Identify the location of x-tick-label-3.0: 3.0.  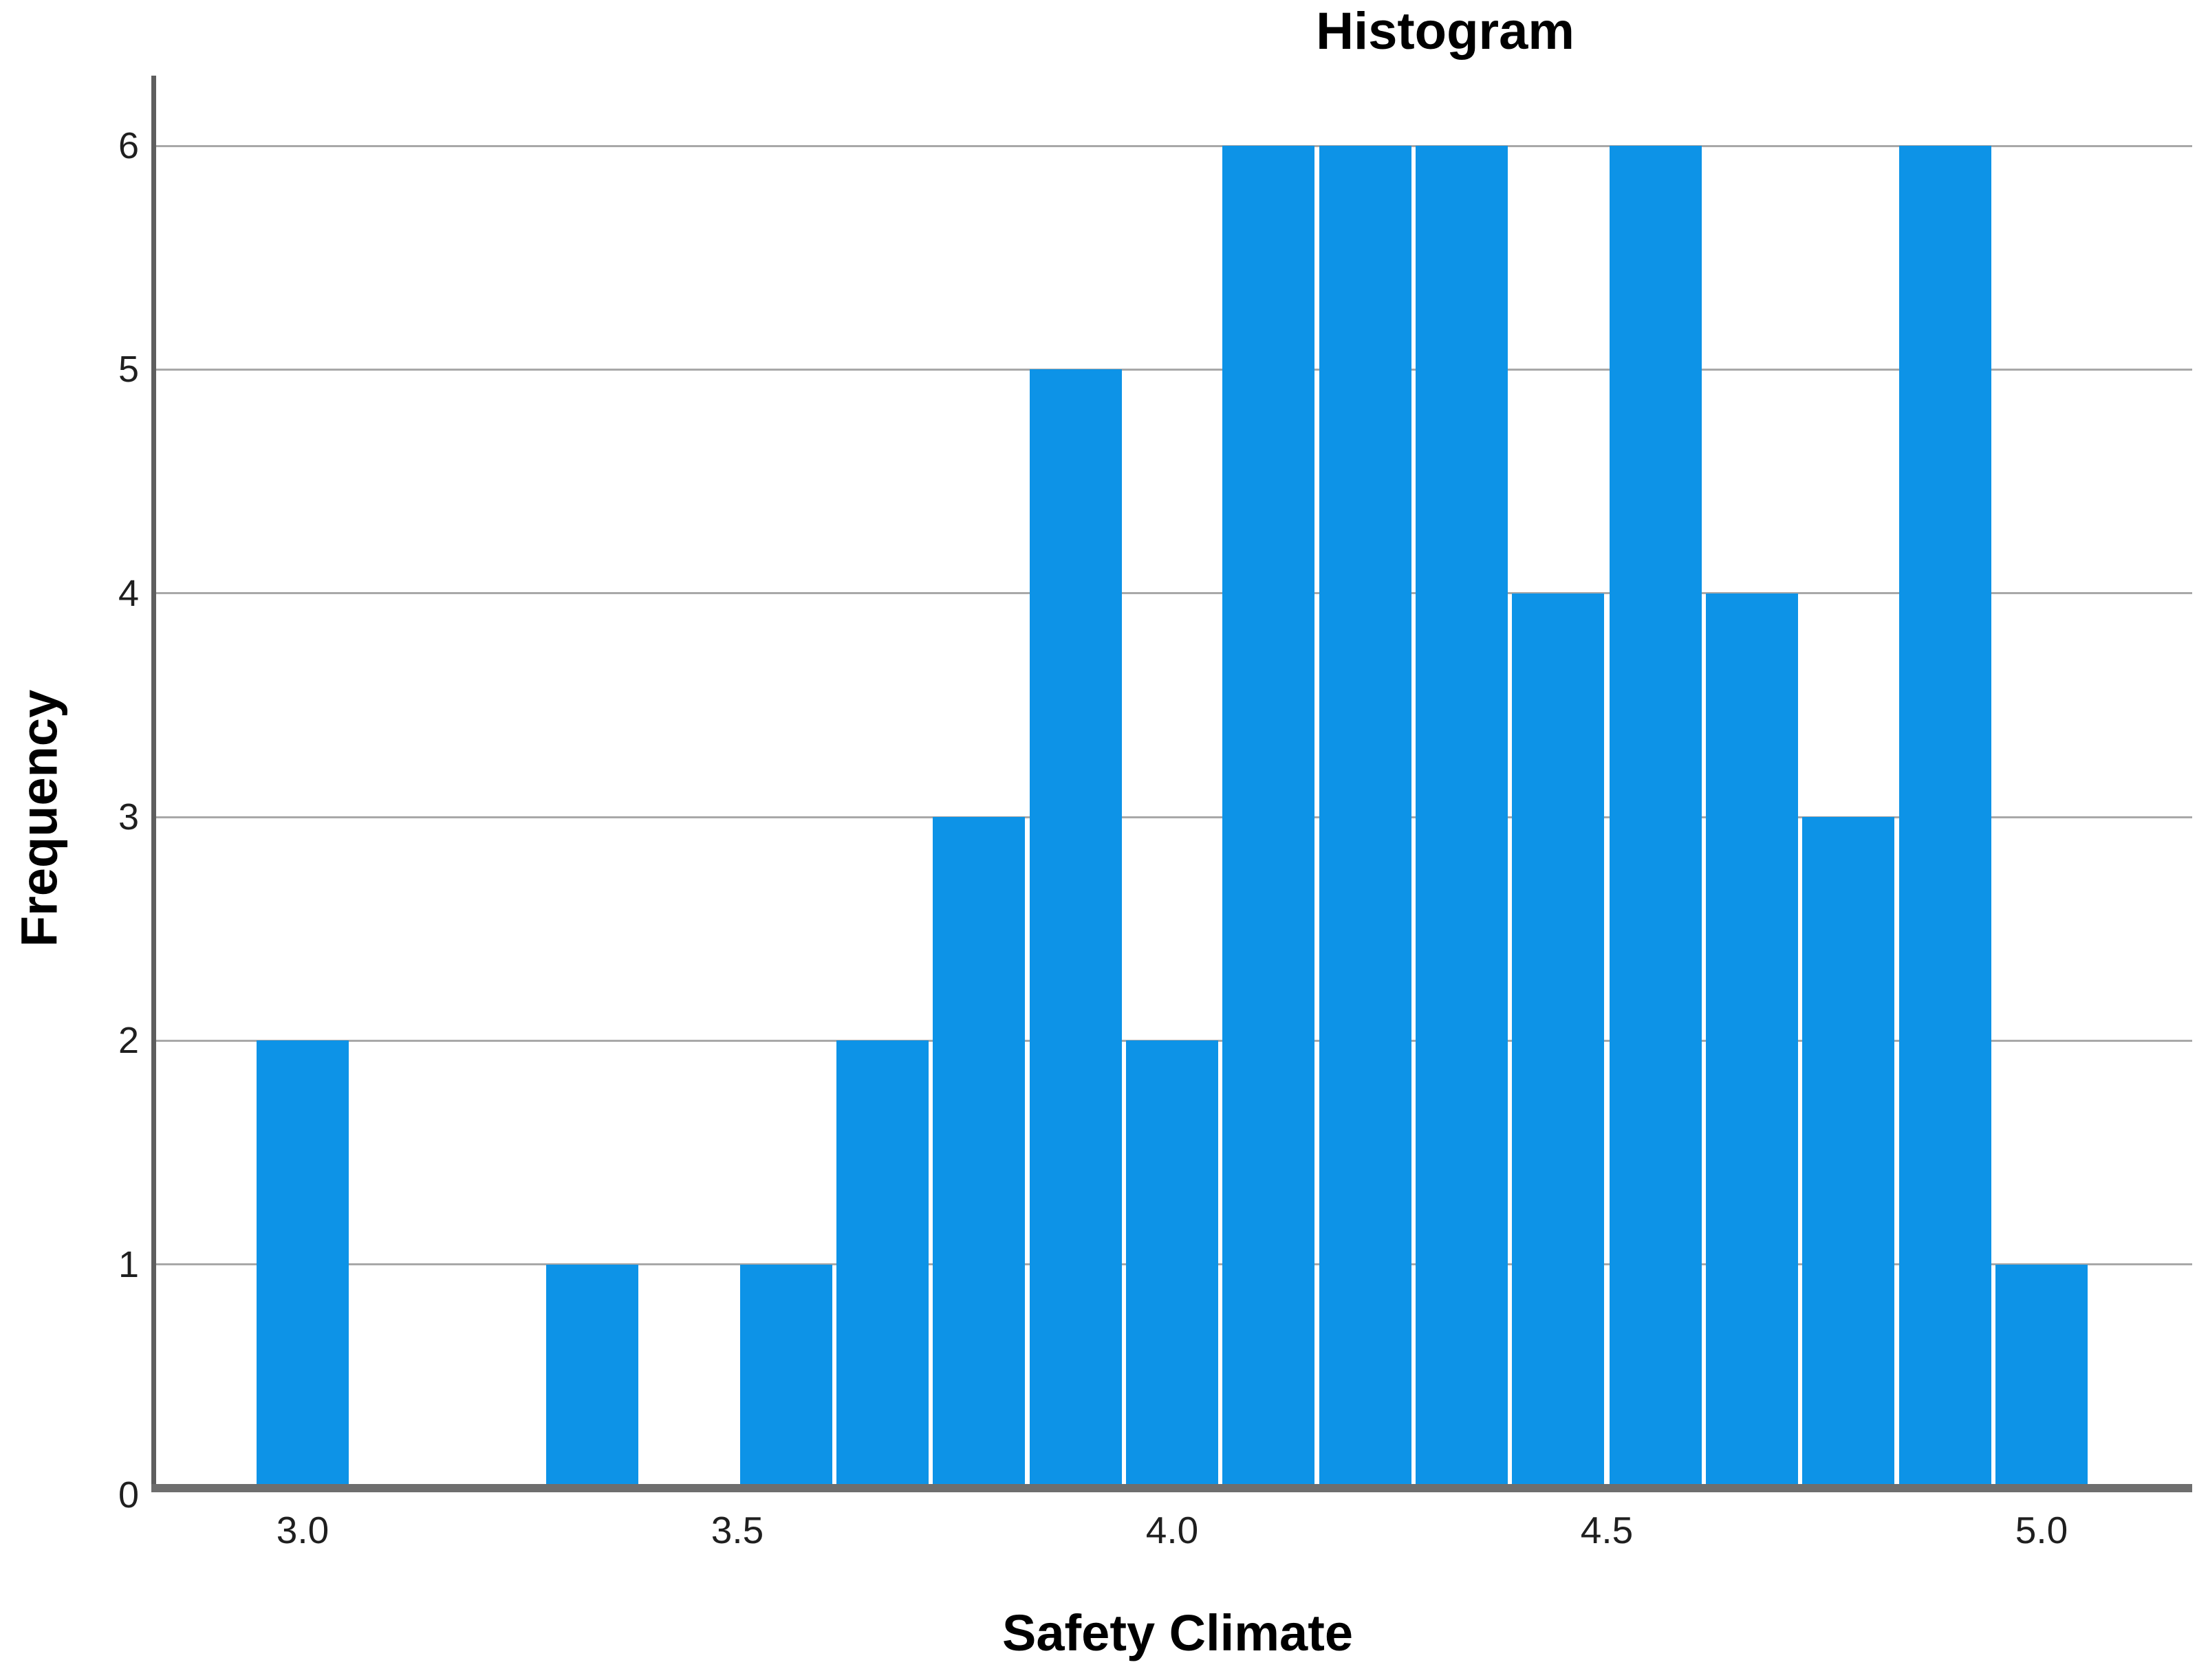
(302, 1530).